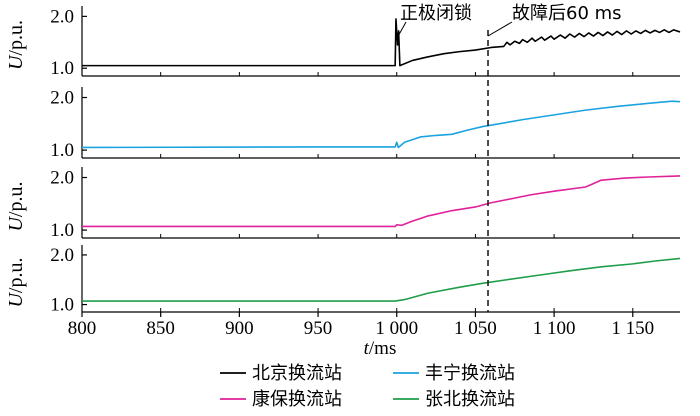 The image size is (700, 416). Describe the element at coordinates (632, 328) in the screenshot. I see `x-tick-label: 1 150` at that location.